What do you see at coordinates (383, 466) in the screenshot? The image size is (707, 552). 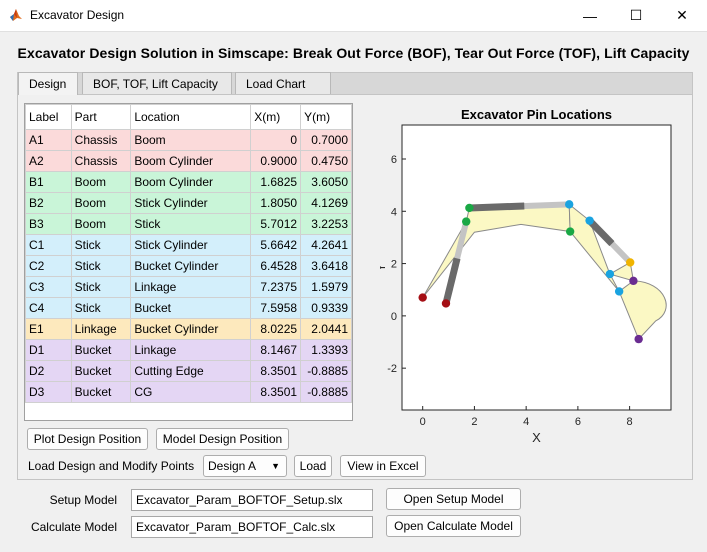 I see `view-in-excel-button: View in Excel` at bounding box center [383, 466].